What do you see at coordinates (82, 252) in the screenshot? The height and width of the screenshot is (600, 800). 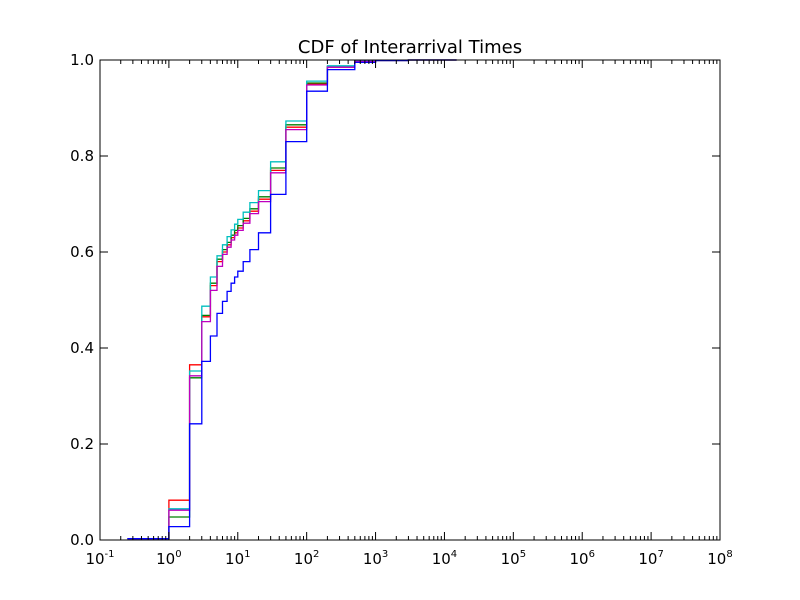 I see `y-tick-label: 0.6` at bounding box center [82, 252].